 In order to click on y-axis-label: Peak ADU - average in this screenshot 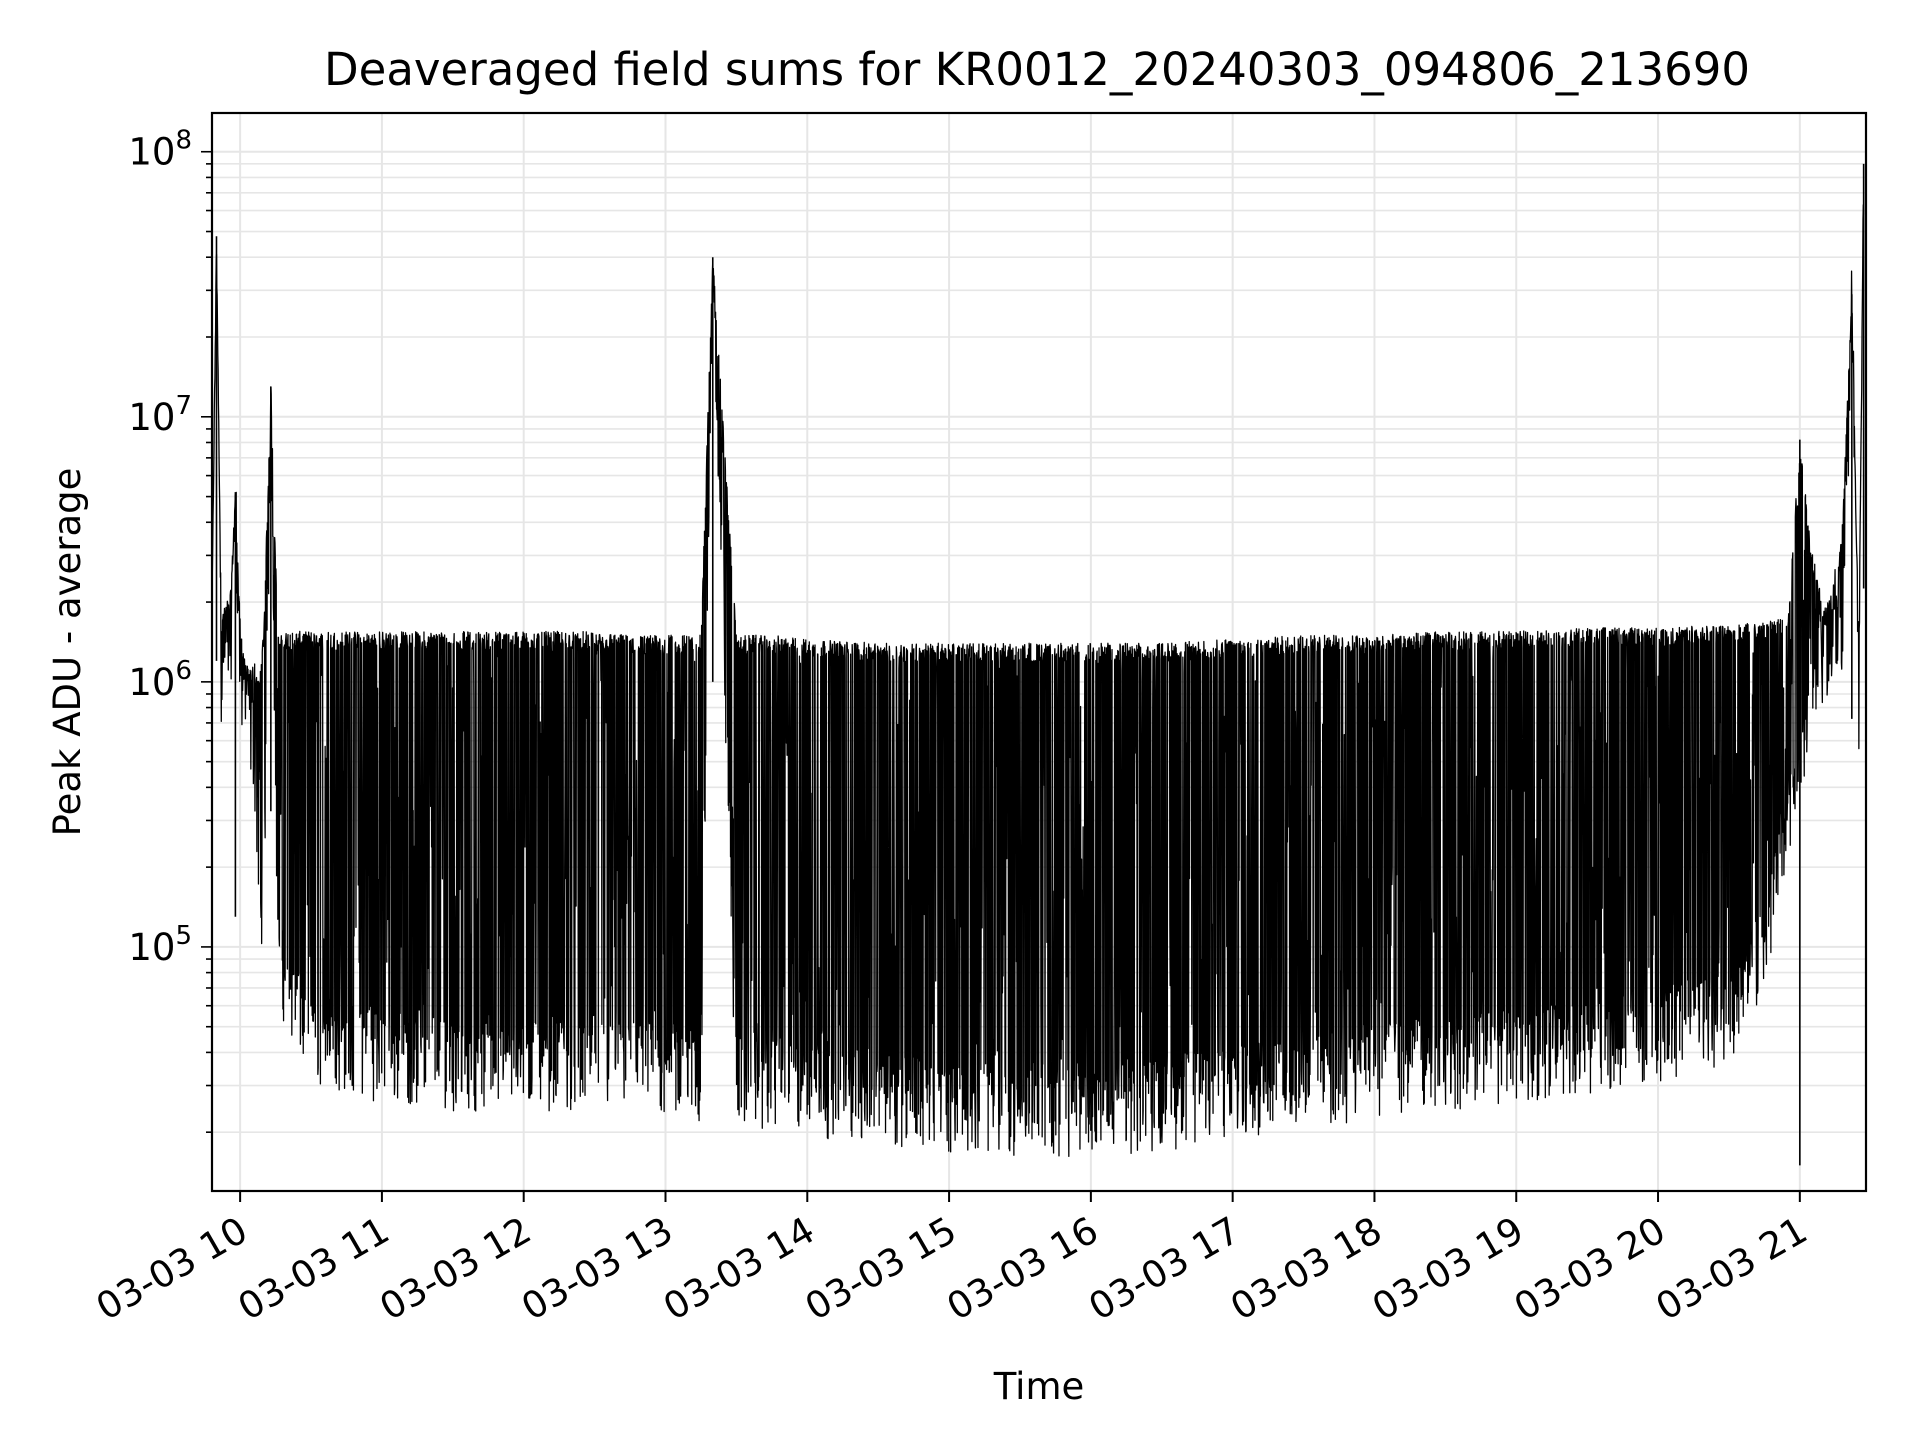, I will do `click(67, 652)`.